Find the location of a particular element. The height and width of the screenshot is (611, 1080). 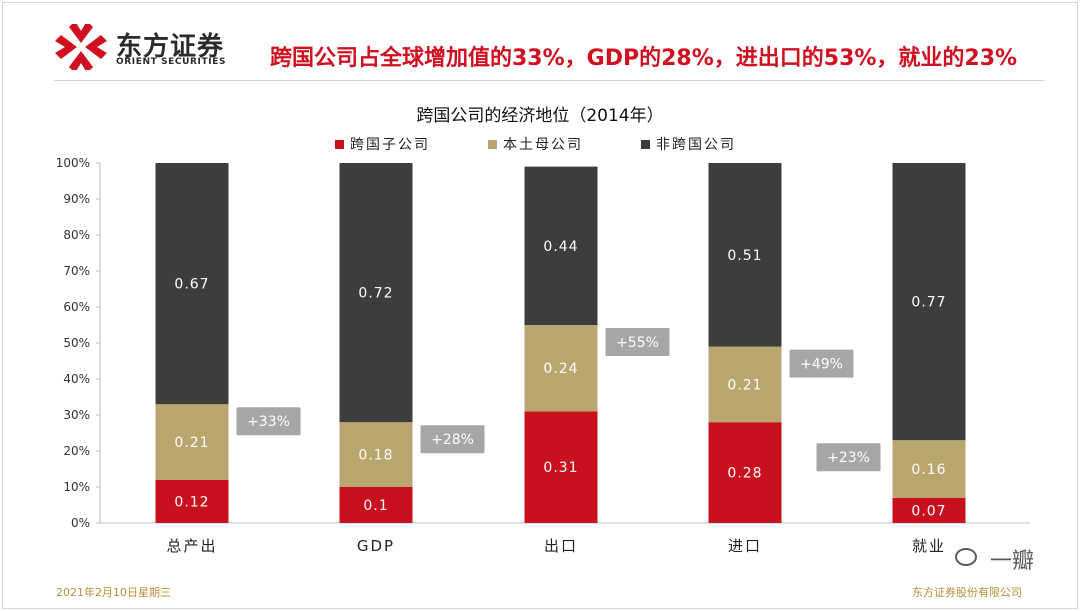

y-tick-label: 90% is located at coordinates (76, 199).